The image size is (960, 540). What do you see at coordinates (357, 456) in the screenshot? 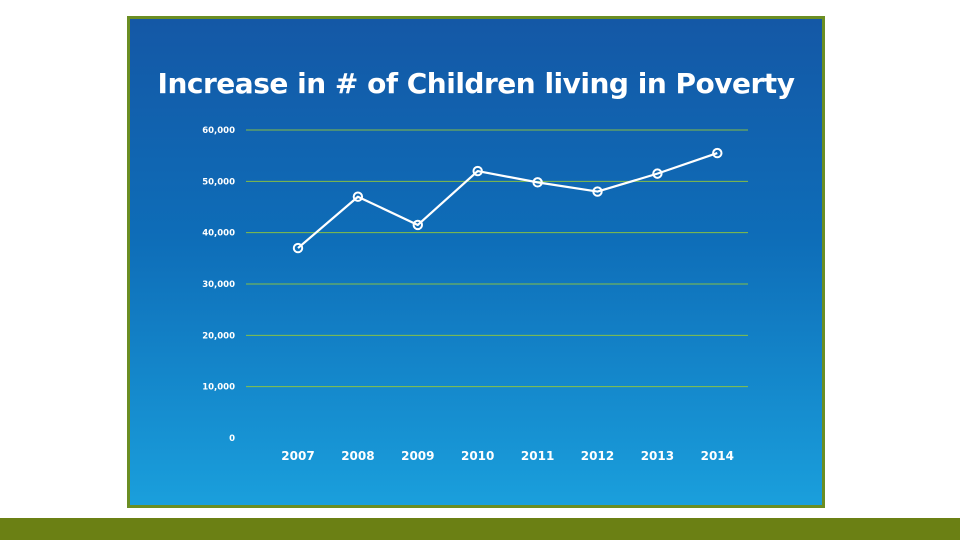
I see `x-tick-label: 2008` at bounding box center [357, 456].